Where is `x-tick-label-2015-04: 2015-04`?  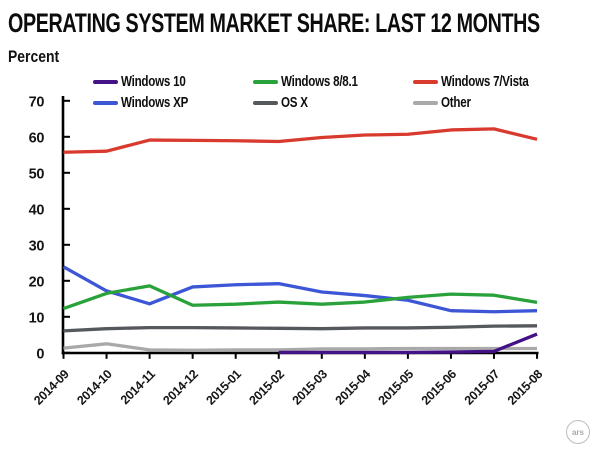 x-tick-label-2015-04: 2015-04 is located at coordinates (353, 387).